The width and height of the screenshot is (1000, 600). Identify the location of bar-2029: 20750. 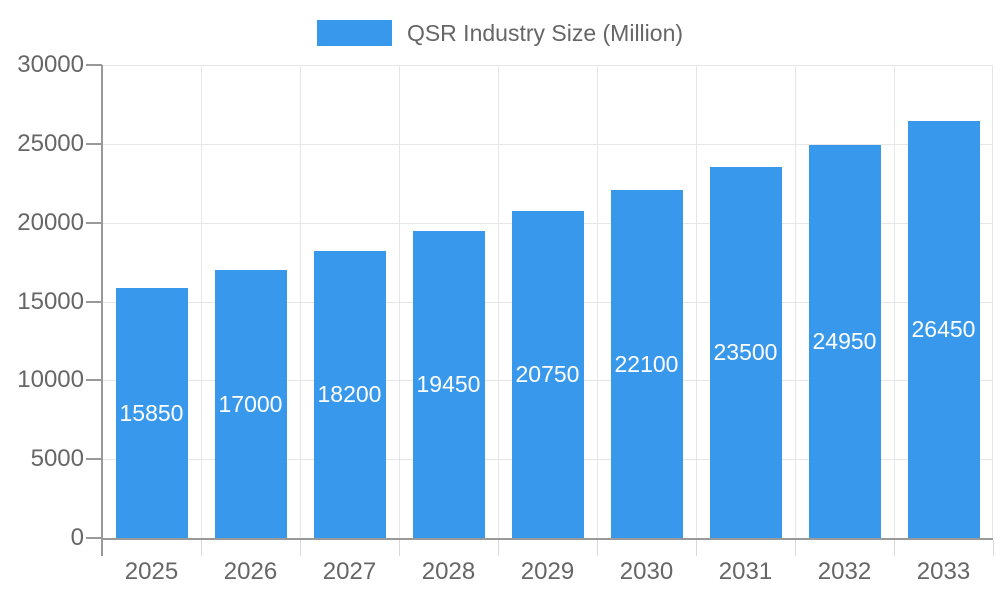
(547, 374).